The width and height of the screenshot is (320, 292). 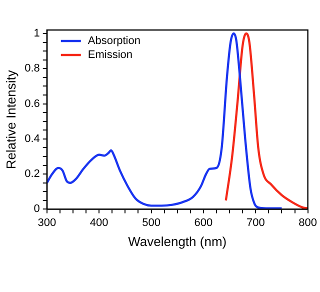 What do you see at coordinates (47, 222) in the screenshot?
I see `x-tick-label: 300` at bounding box center [47, 222].